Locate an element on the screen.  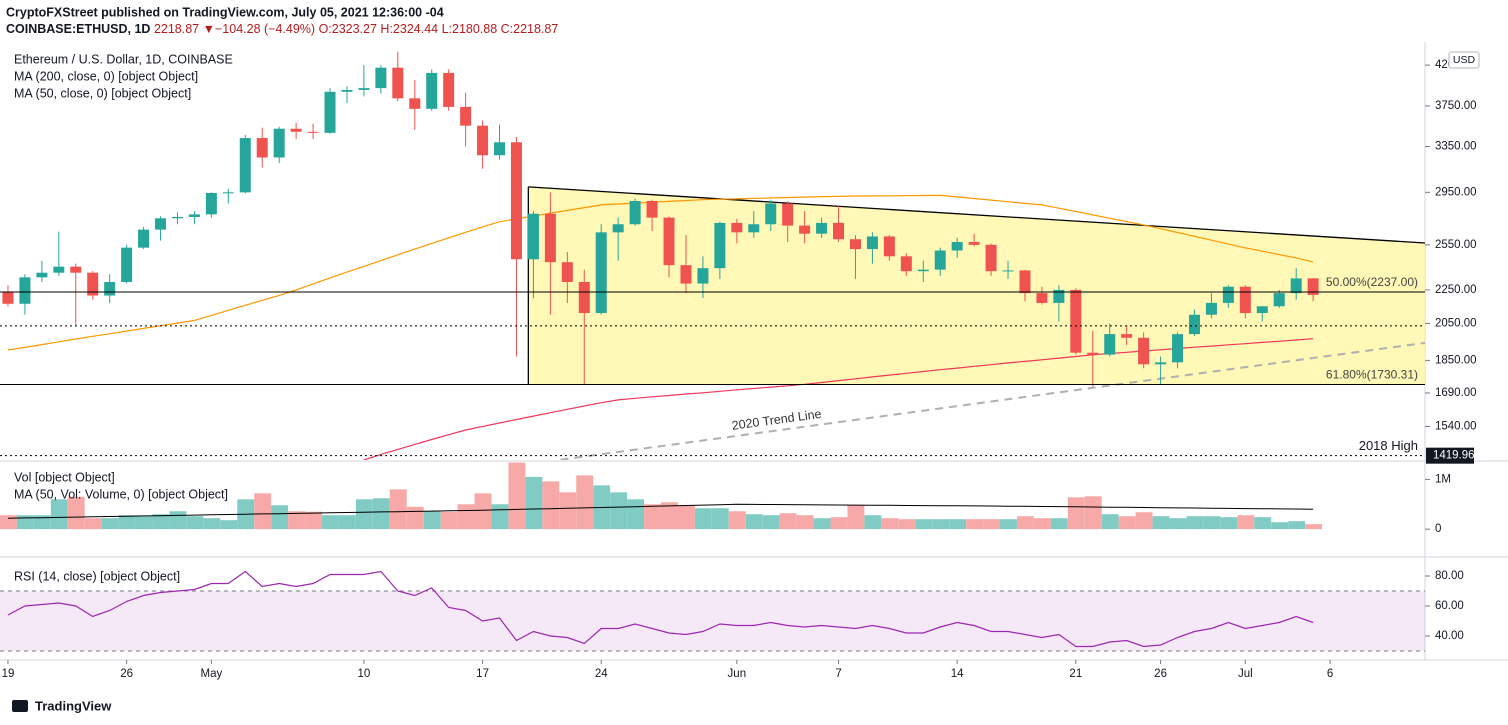
volume-legend-title: Vol [object Object] is located at coordinates (64, 477).